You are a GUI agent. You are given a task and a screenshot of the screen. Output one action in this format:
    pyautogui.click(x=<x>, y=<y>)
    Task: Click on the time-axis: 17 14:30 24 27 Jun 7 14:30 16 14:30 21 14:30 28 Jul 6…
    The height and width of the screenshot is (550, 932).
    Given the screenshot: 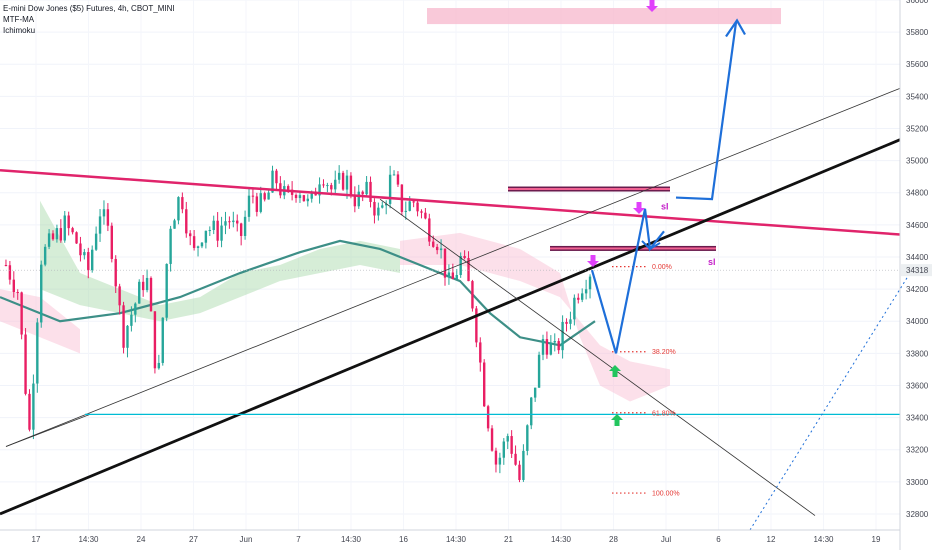 What is the action you would take?
    pyautogui.click(x=450, y=536)
    